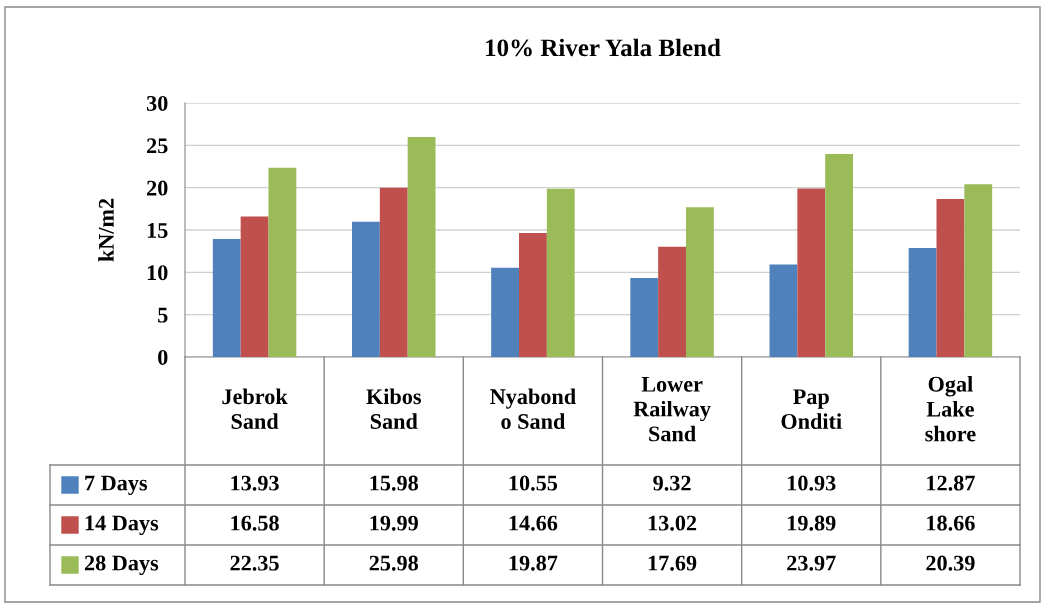  What do you see at coordinates (812, 523) in the screenshot?
I see `data-label: 19.89` at bounding box center [812, 523].